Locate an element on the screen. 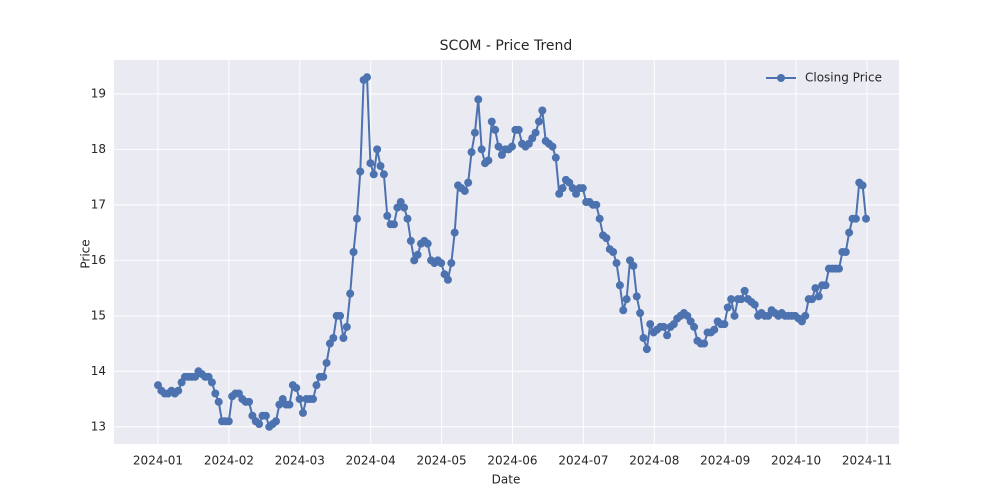 Image resolution: width=1000 pixels, height=504 pixels. x-tick-label: 2024-02 is located at coordinates (229, 461).